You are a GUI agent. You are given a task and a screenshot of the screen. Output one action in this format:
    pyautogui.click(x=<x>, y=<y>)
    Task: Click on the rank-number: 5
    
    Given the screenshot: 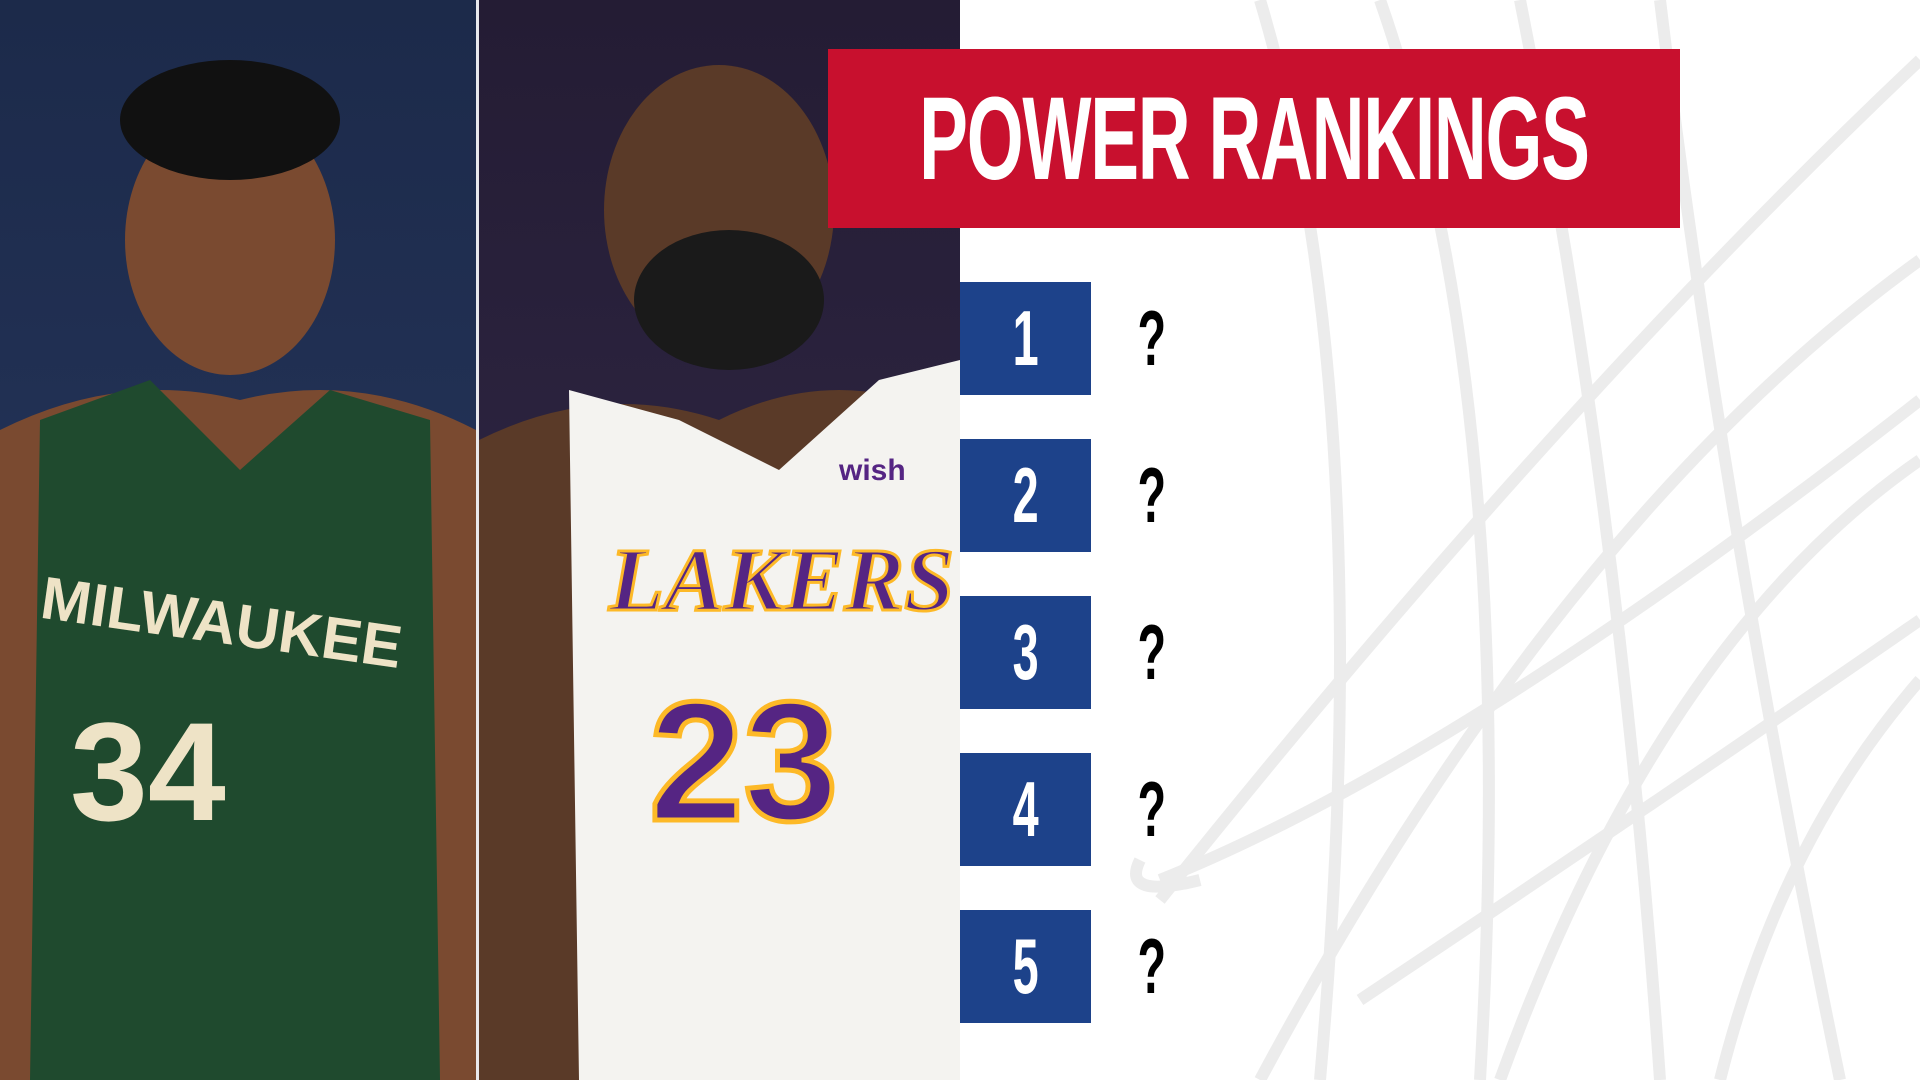 What is the action you would take?
    pyautogui.click(x=1025, y=966)
    